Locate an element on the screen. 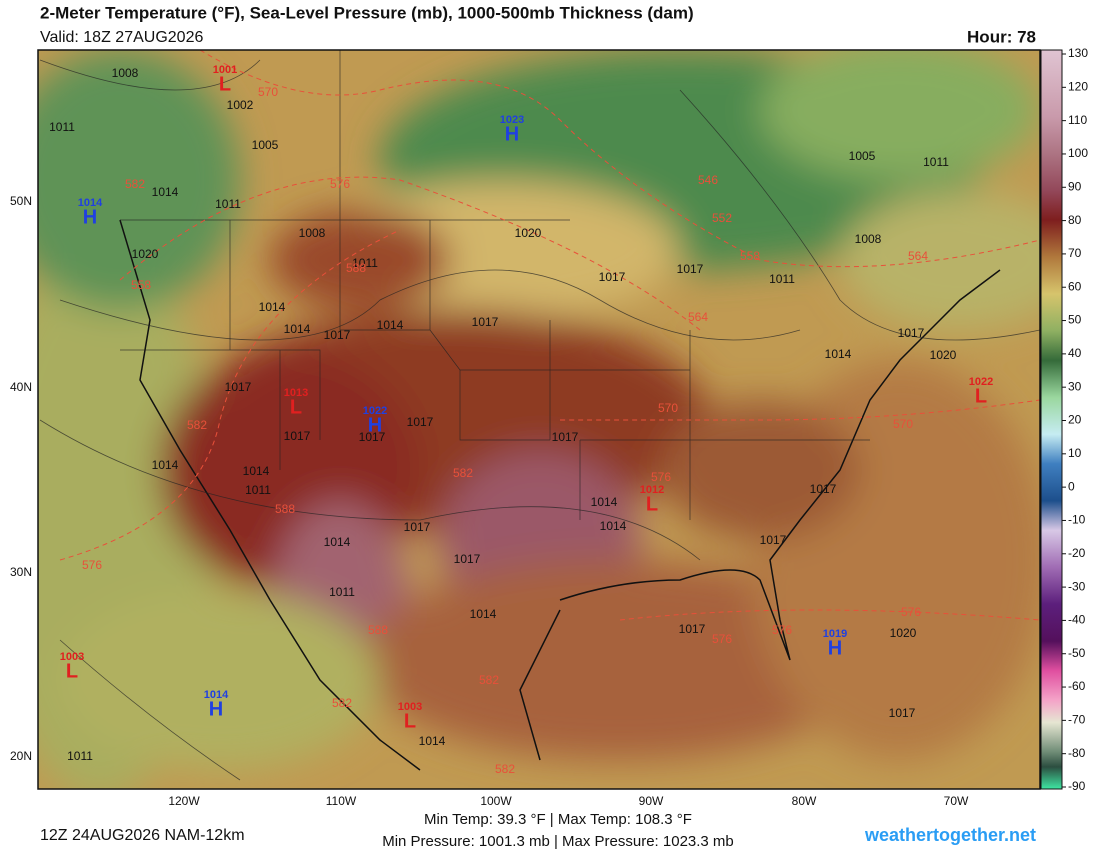  colorbar-label: -30 is located at coordinates (1077, 586).